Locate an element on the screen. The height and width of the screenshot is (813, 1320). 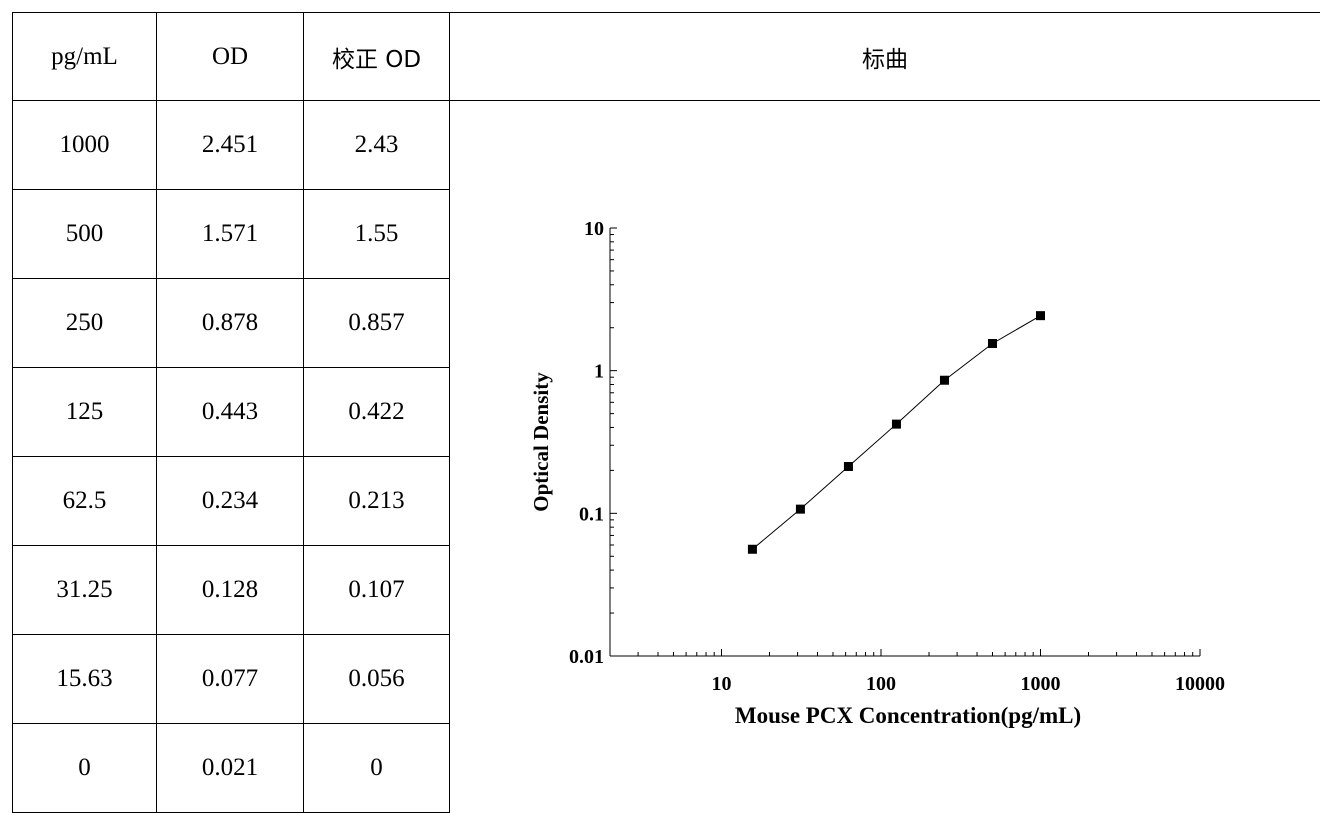
cell-concentration: 31.25 is located at coordinates (85, 590).